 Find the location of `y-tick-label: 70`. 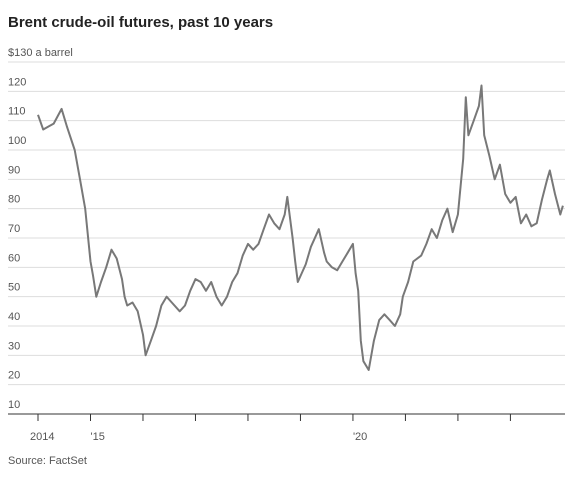

y-tick-label: 70 is located at coordinates (14, 229).